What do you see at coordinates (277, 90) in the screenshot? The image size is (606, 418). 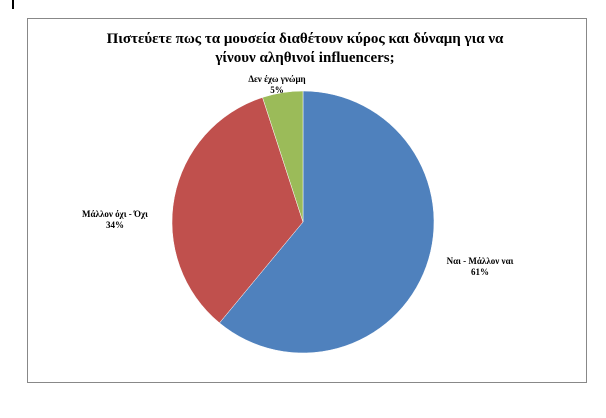 I see `slice-value: 5%` at bounding box center [277, 90].